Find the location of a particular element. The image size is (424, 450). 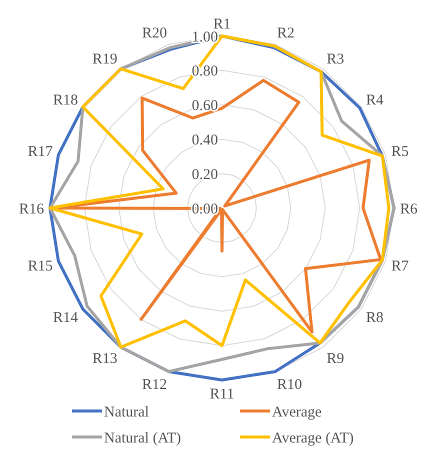

legend-label: Average is located at coordinates (297, 412).